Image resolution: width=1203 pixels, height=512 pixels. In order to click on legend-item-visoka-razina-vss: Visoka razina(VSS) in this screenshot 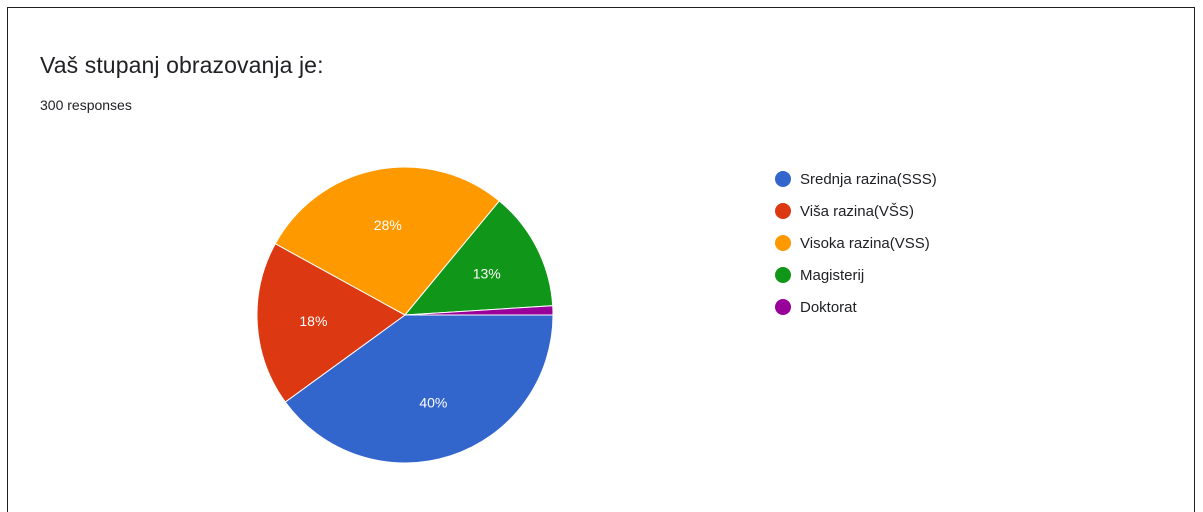, I will do `click(856, 243)`.